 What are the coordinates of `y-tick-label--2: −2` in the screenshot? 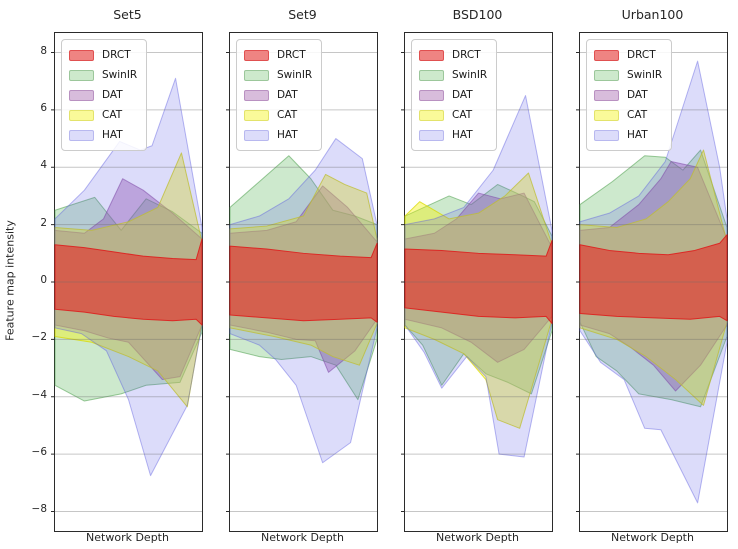 It's located at (39, 337).